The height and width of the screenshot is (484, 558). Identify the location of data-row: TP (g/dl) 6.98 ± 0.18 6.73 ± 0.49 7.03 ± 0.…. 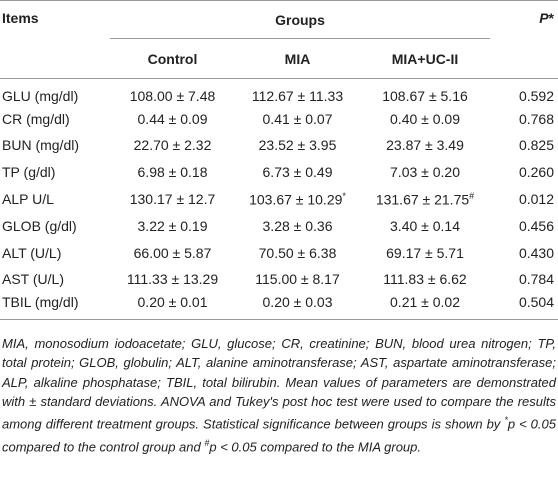
(279, 172).